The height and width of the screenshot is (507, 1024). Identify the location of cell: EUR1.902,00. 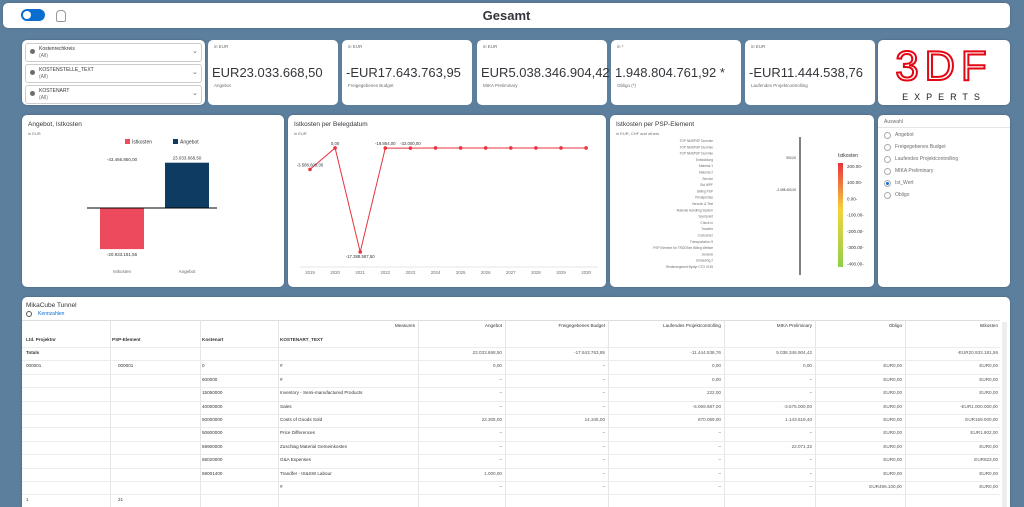
(984, 433).